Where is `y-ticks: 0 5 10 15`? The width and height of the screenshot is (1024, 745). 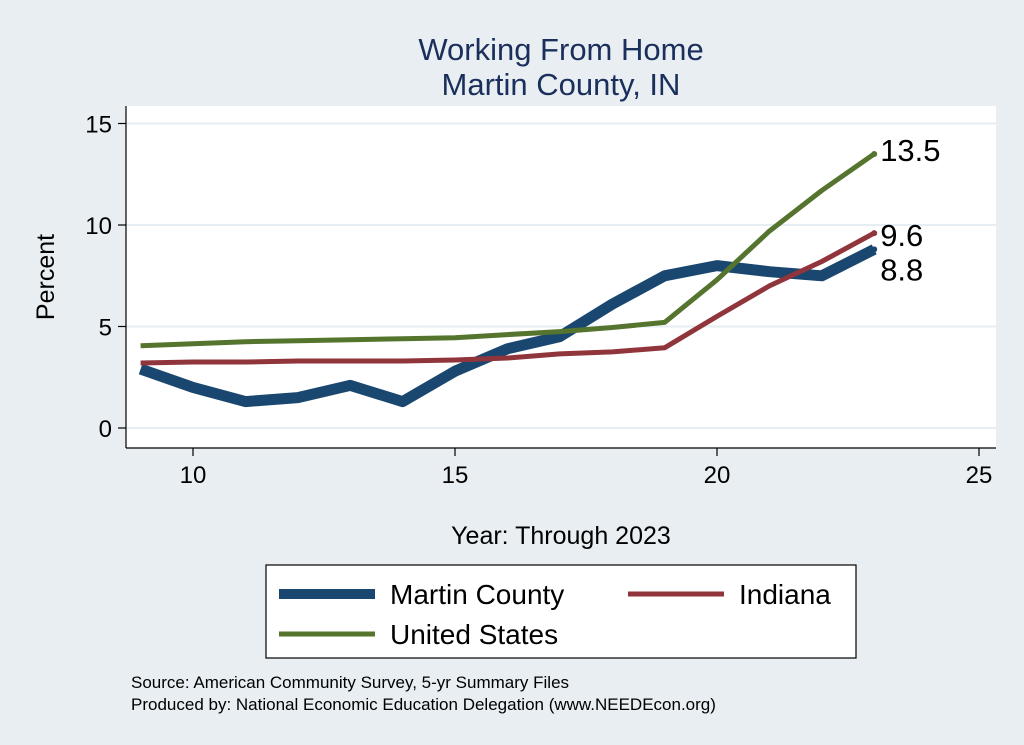
y-ticks: 0 5 10 15 is located at coordinates (105, 277).